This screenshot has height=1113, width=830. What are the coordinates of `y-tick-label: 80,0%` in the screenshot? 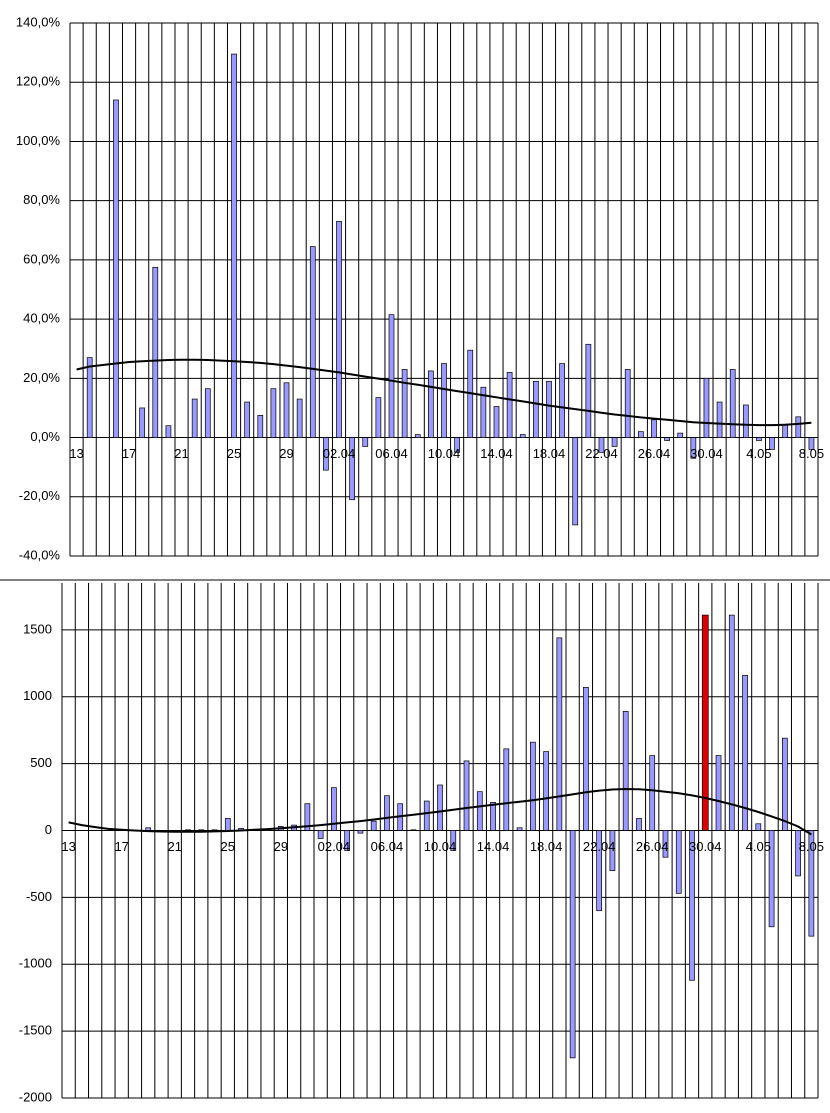 It's located at (41, 199).